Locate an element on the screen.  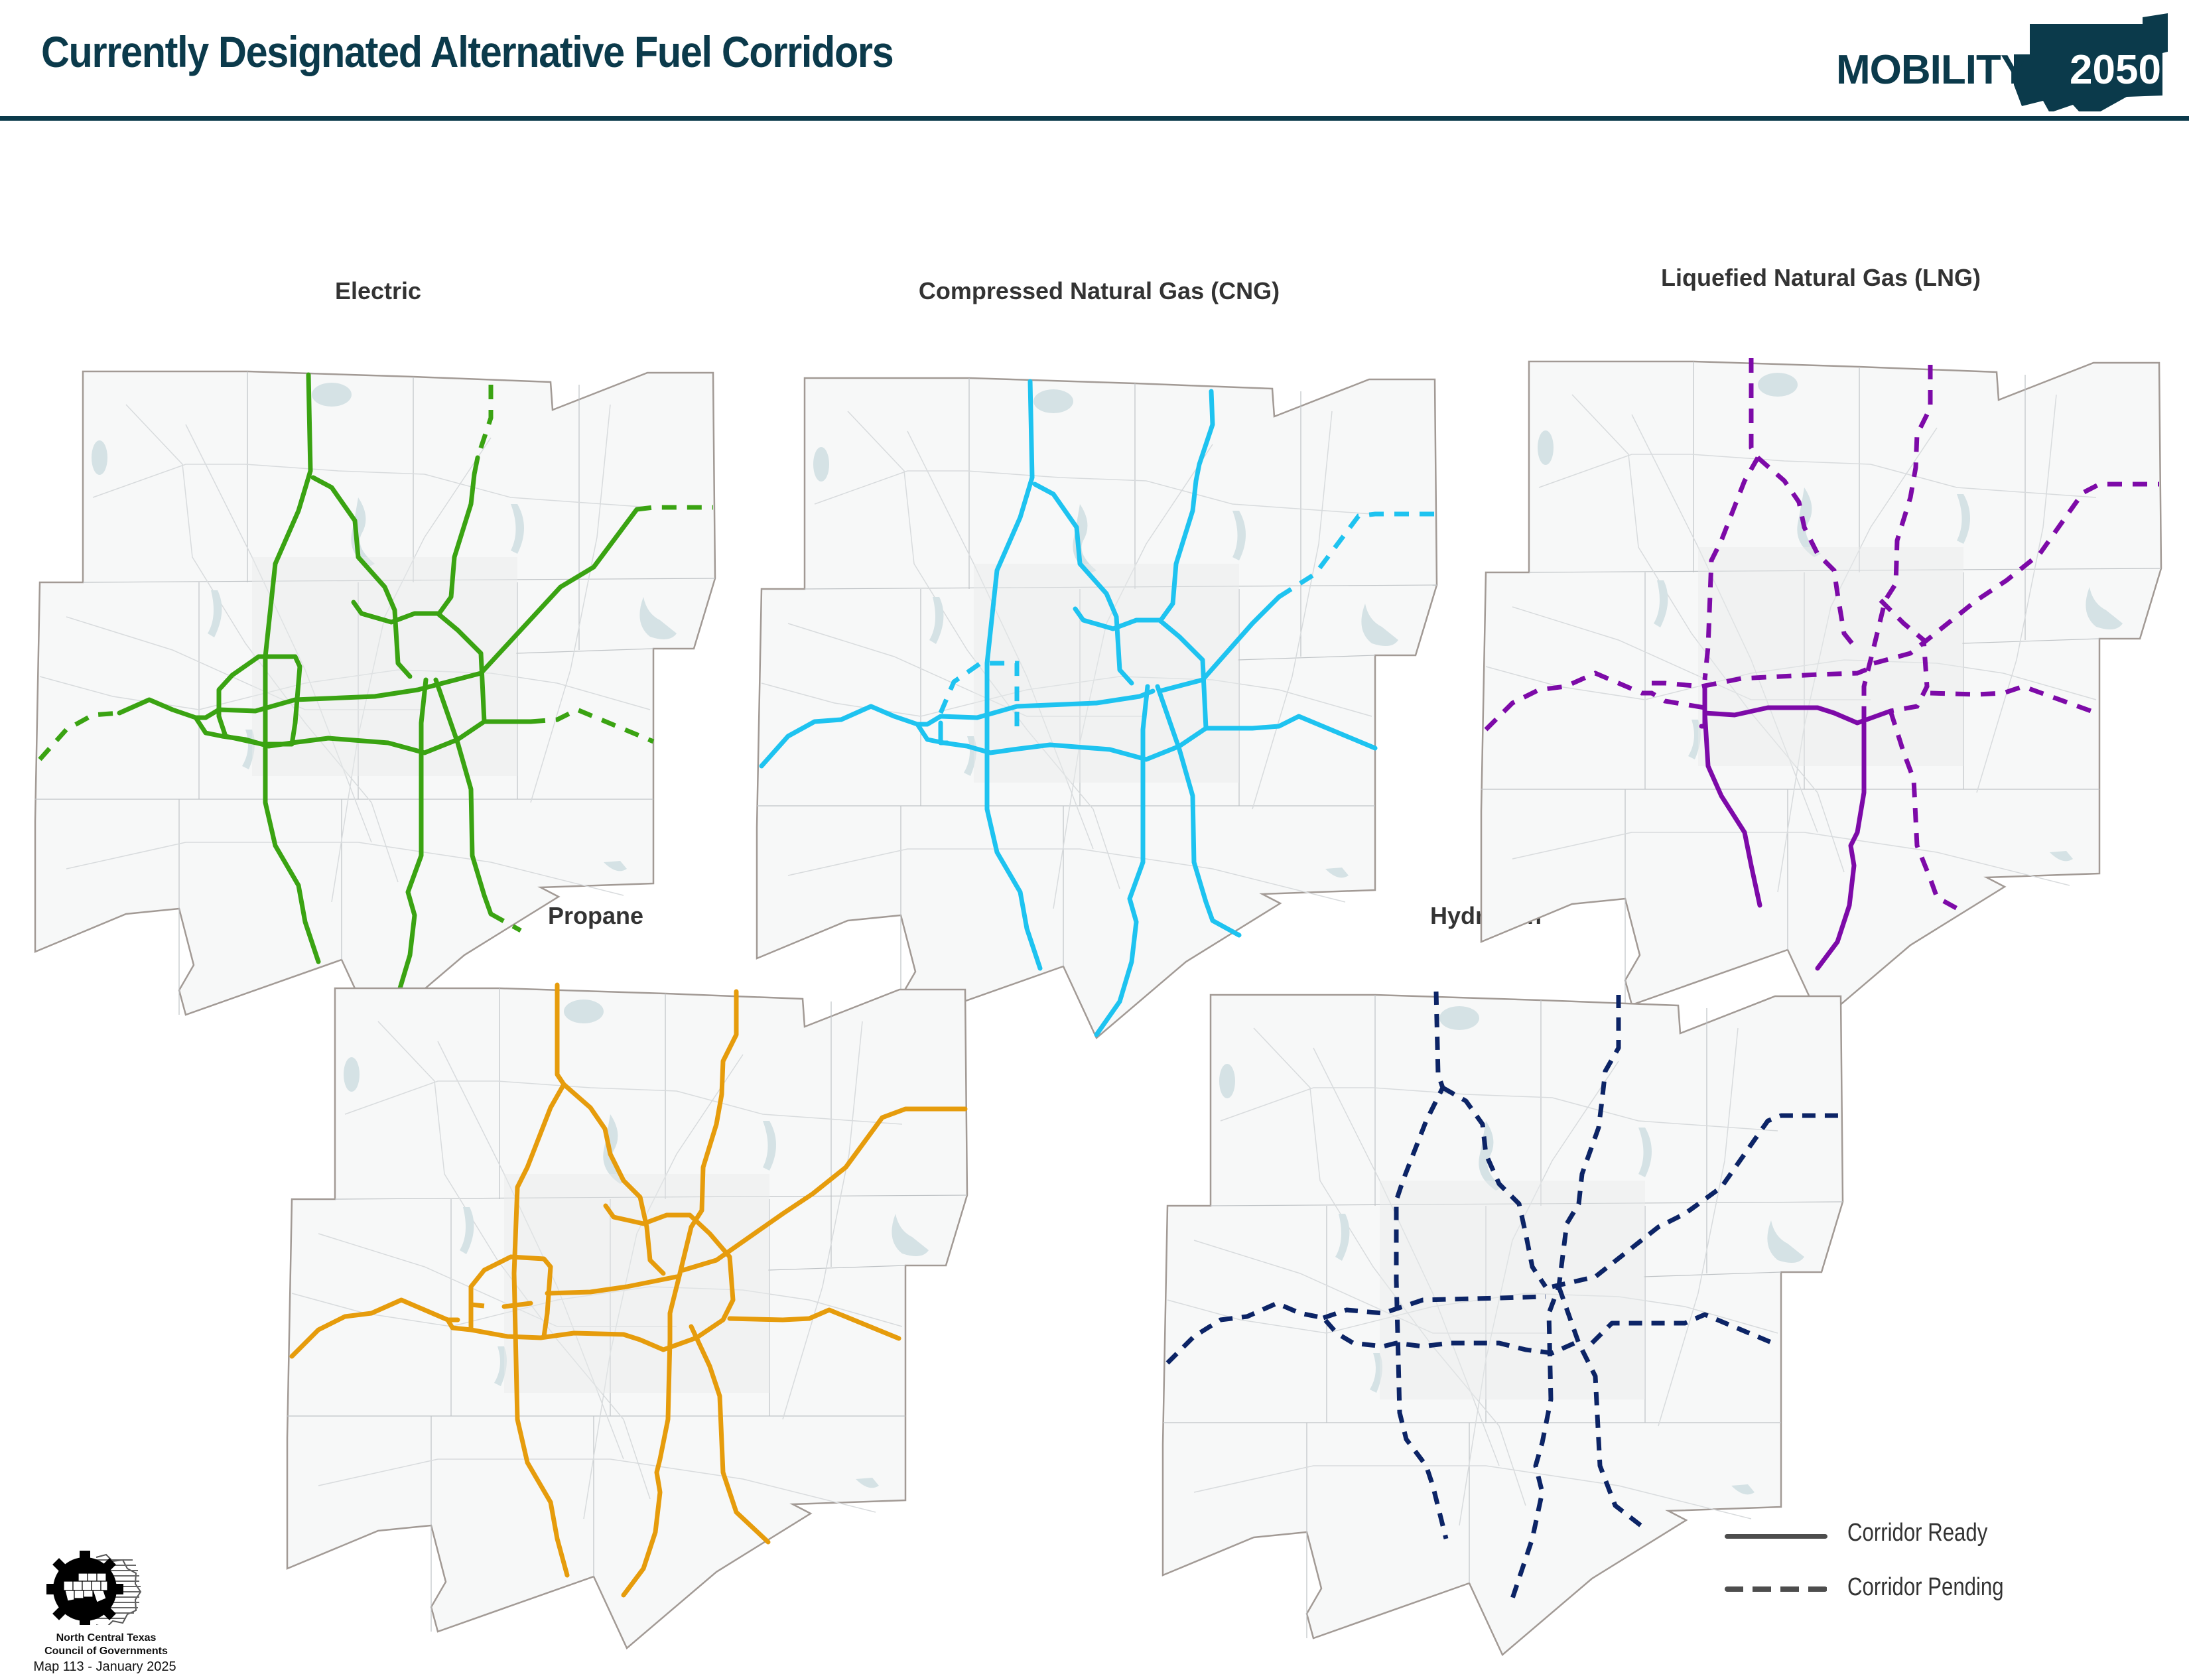
map-electric is located at coordinates (374, 688).